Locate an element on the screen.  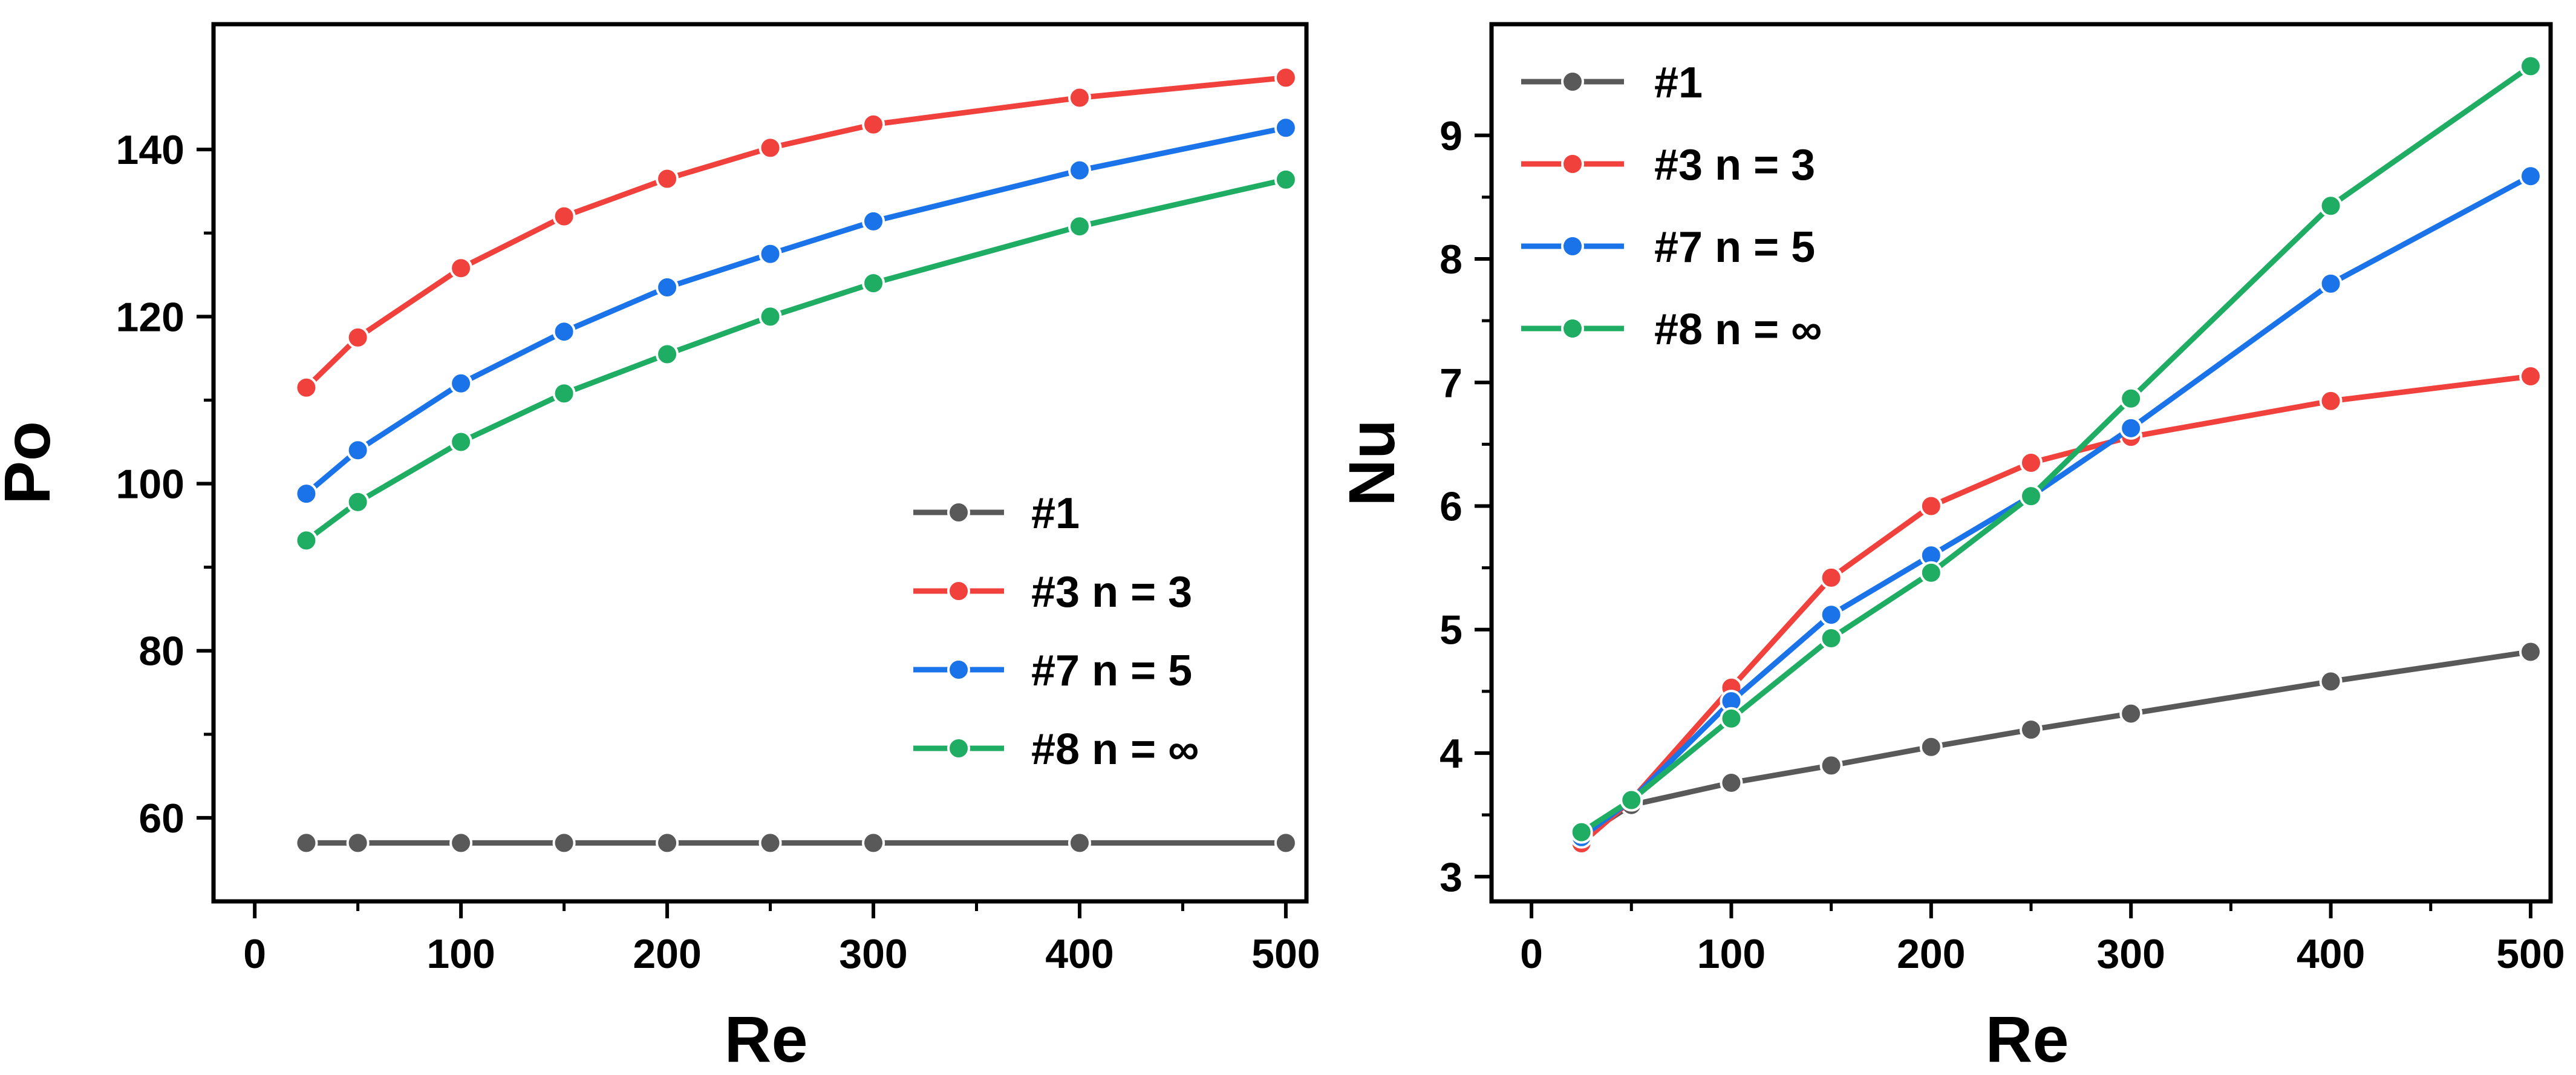
legend: #1 #3 n = 3 #7 n = 5 #8 n = ∞ is located at coordinates (1056, 631).